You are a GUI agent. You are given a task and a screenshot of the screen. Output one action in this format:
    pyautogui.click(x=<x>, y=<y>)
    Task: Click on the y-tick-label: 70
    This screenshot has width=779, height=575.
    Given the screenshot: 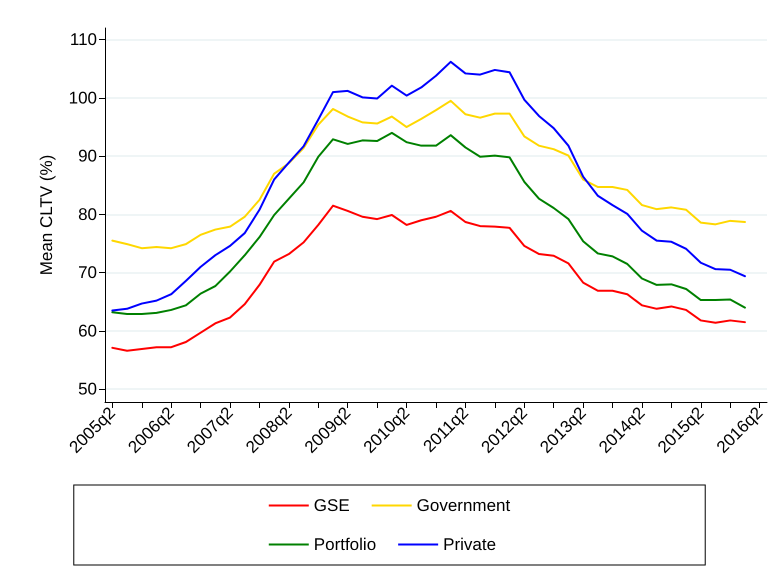 What is the action you would take?
    pyautogui.click(x=87, y=272)
    